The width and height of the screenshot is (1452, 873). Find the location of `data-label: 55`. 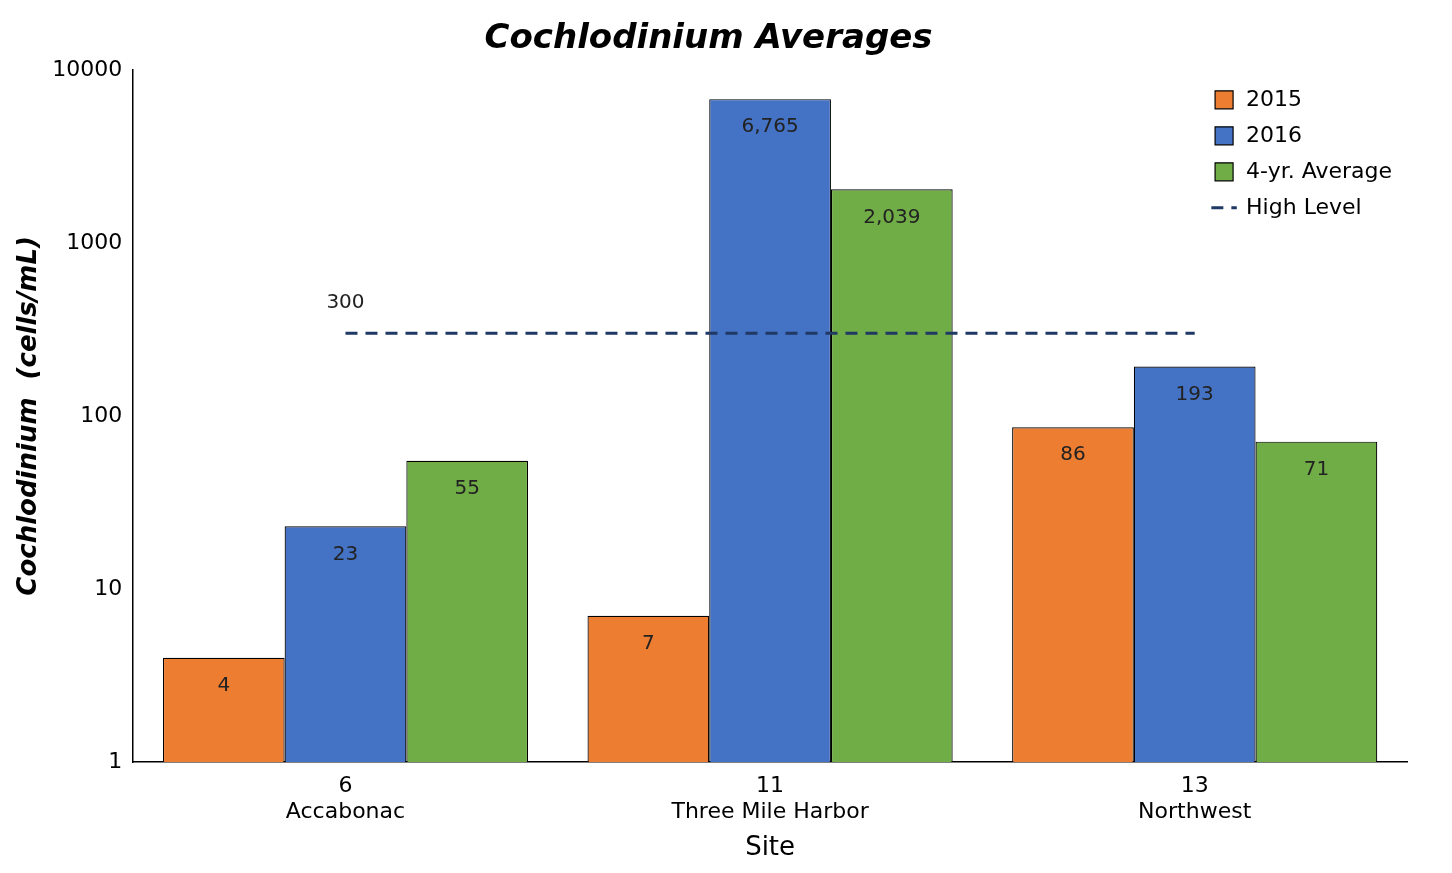

data-label: 55 is located at coordinates (467, 487).